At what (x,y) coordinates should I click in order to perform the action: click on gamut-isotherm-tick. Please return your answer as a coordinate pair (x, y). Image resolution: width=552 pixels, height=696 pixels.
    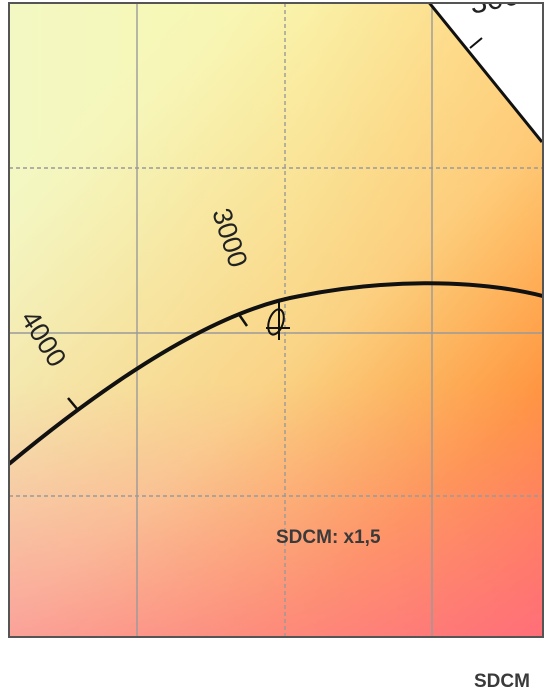
    Looking at the image, I should click on (476, 43).